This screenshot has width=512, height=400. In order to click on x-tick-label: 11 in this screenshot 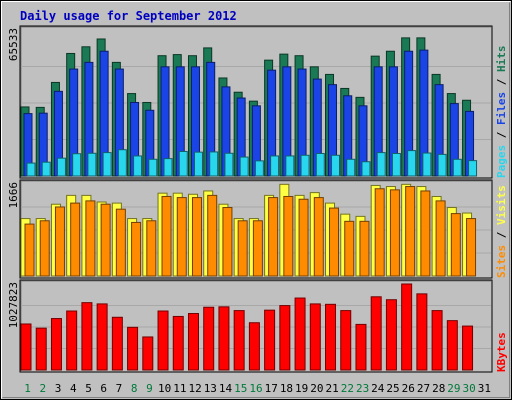, I will do `click(179, 388)`.